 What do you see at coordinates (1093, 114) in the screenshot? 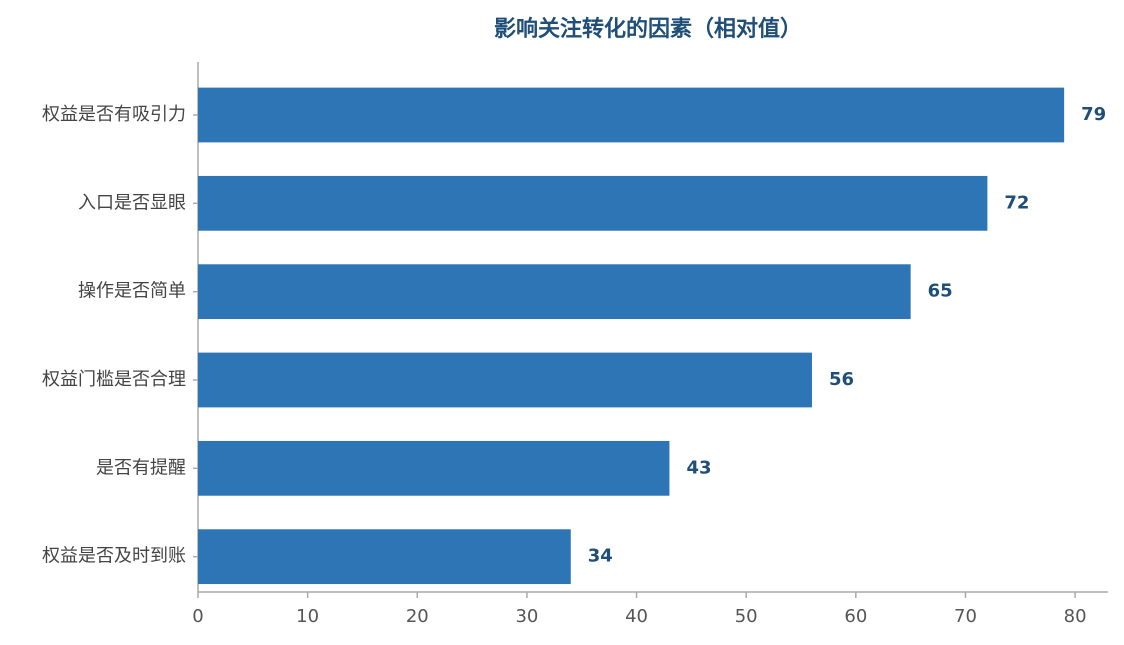
I see `value-label: 79` at bounding box center [1093, 114].